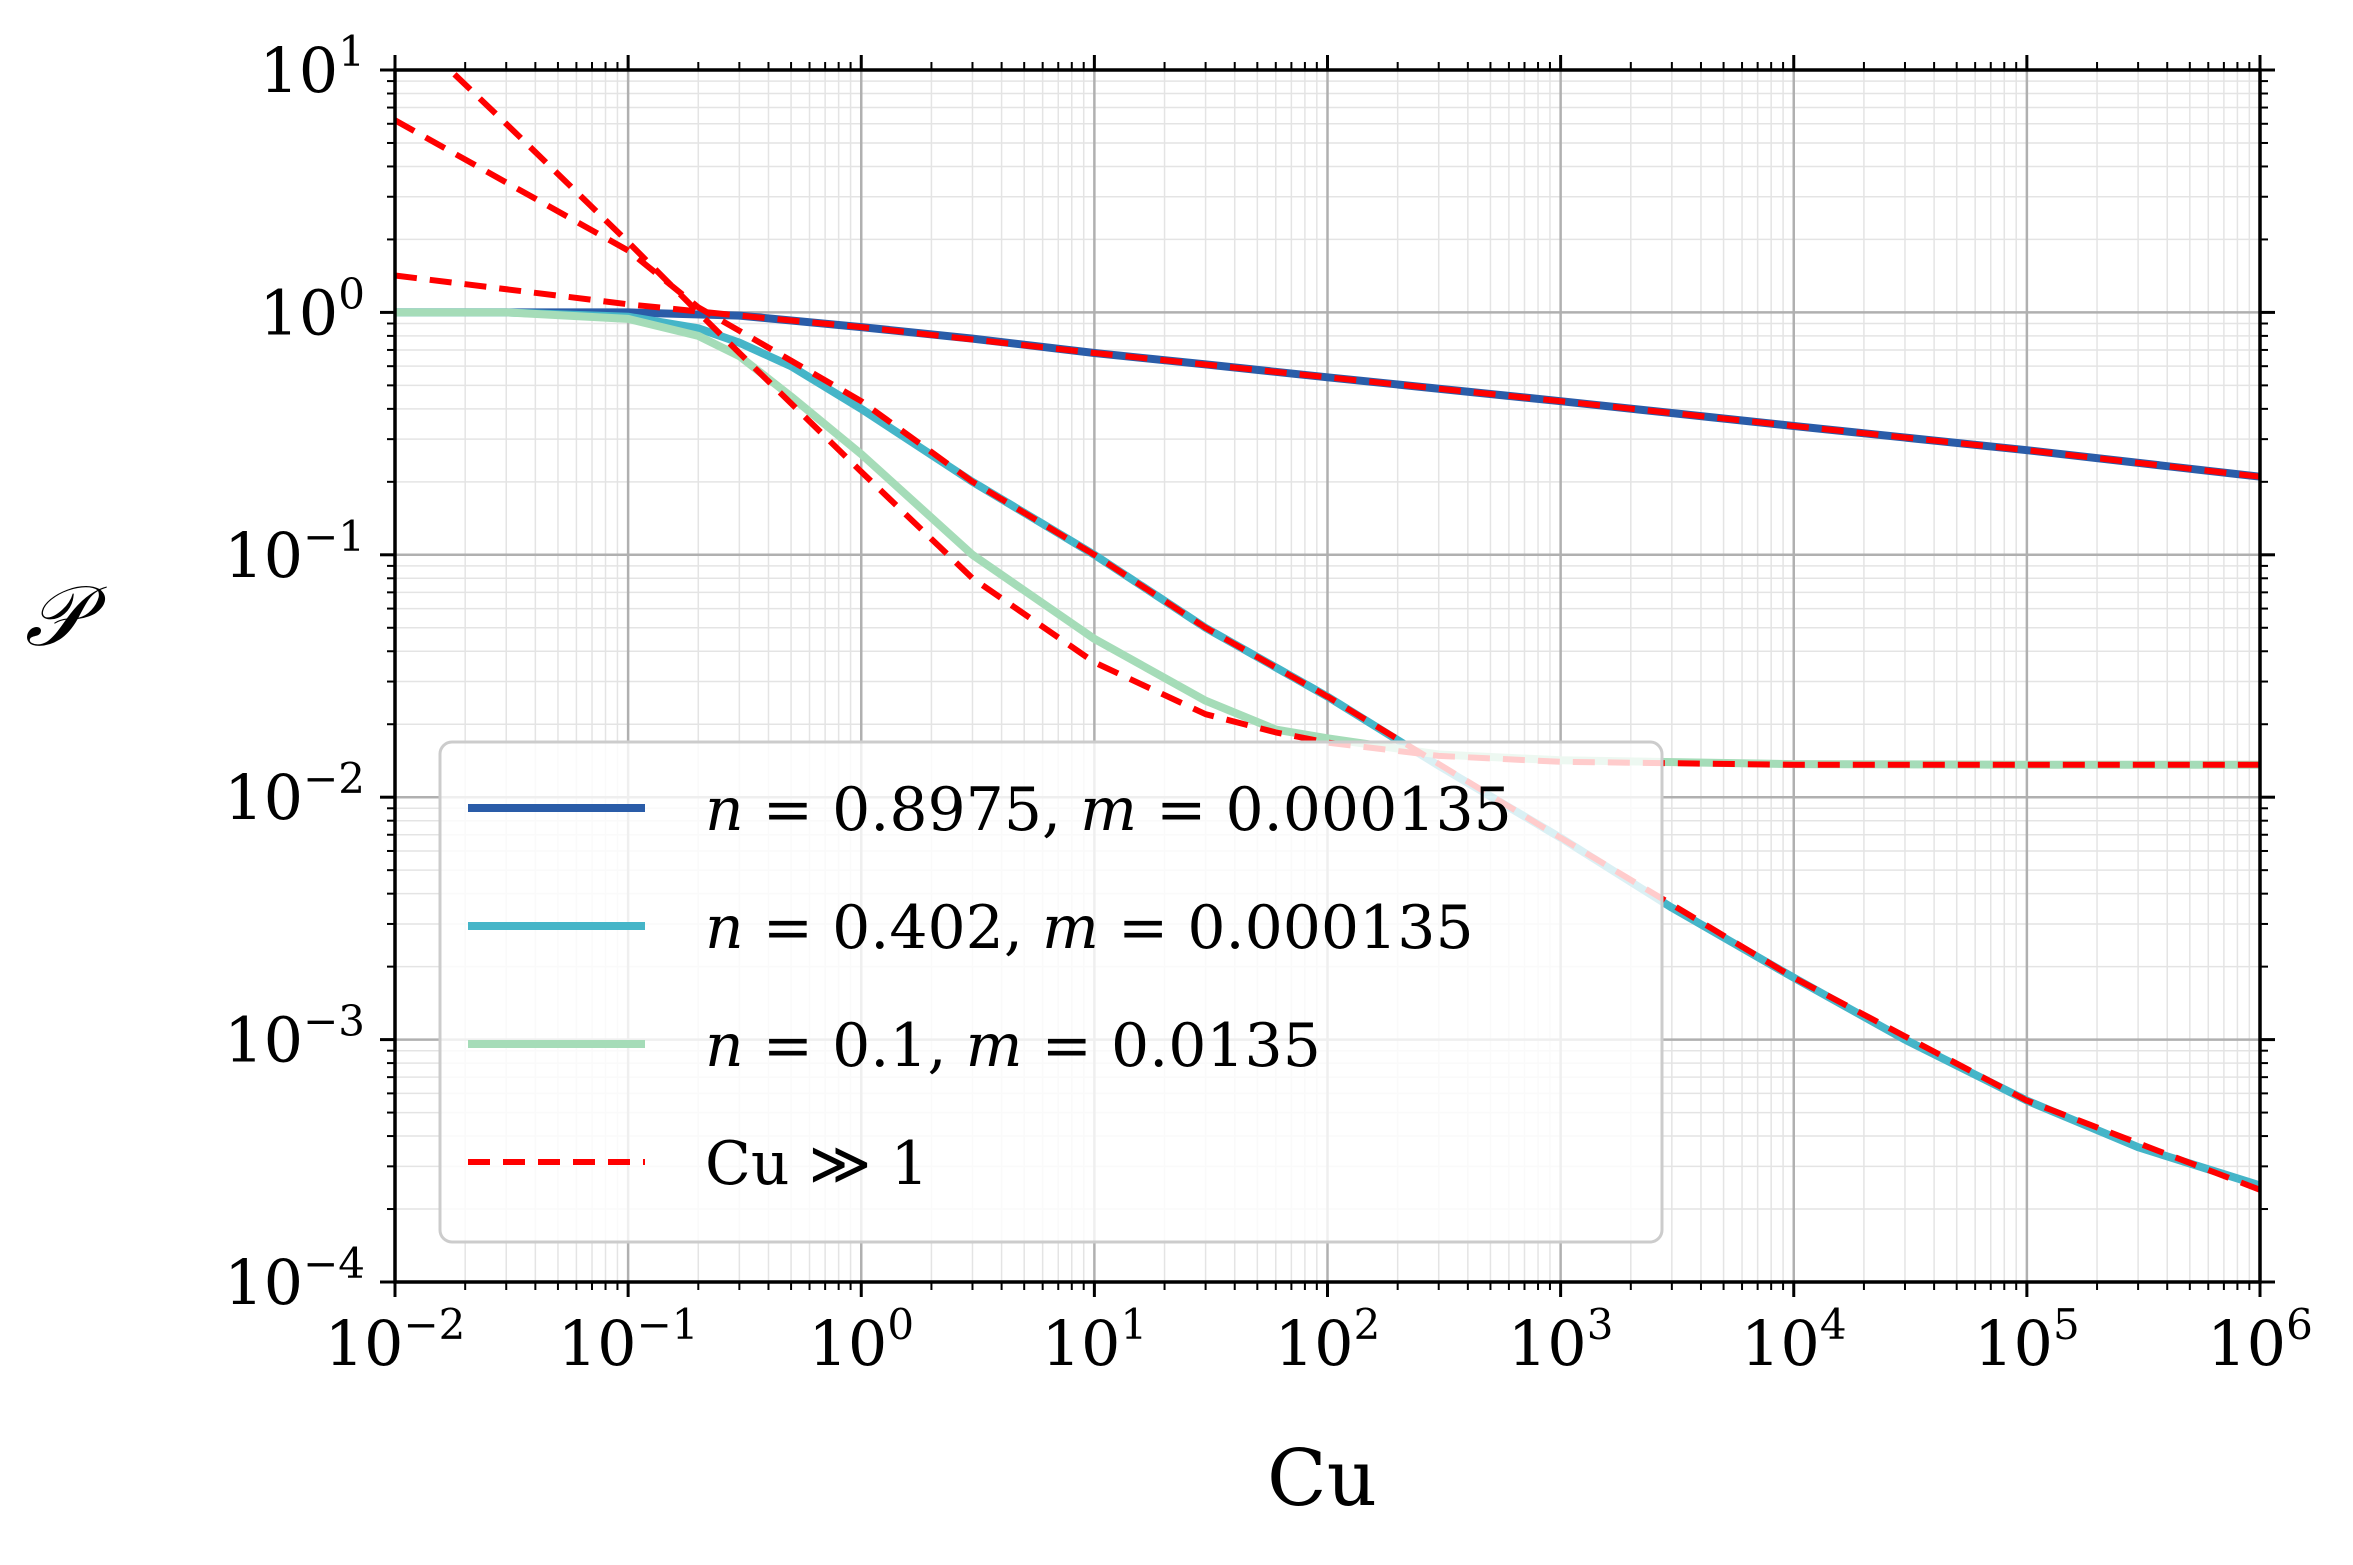 This screenshot has height=1565, width=2353. Describe the element at coordinates (1108, 810) in the screenshot. I see `legend-label-1: n = 0.8975, m = 0.000135` at that location.